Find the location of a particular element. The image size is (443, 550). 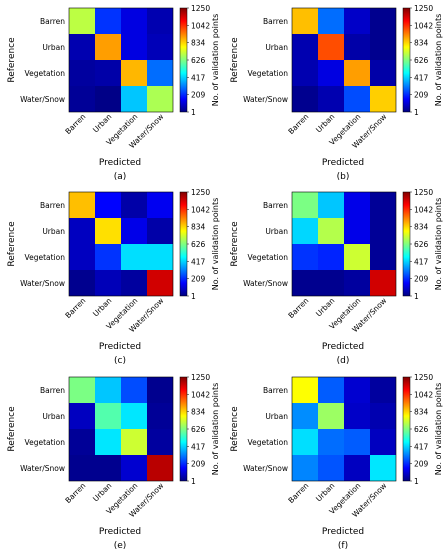

panel-caption: (c) is located at coordinates (120, 361).